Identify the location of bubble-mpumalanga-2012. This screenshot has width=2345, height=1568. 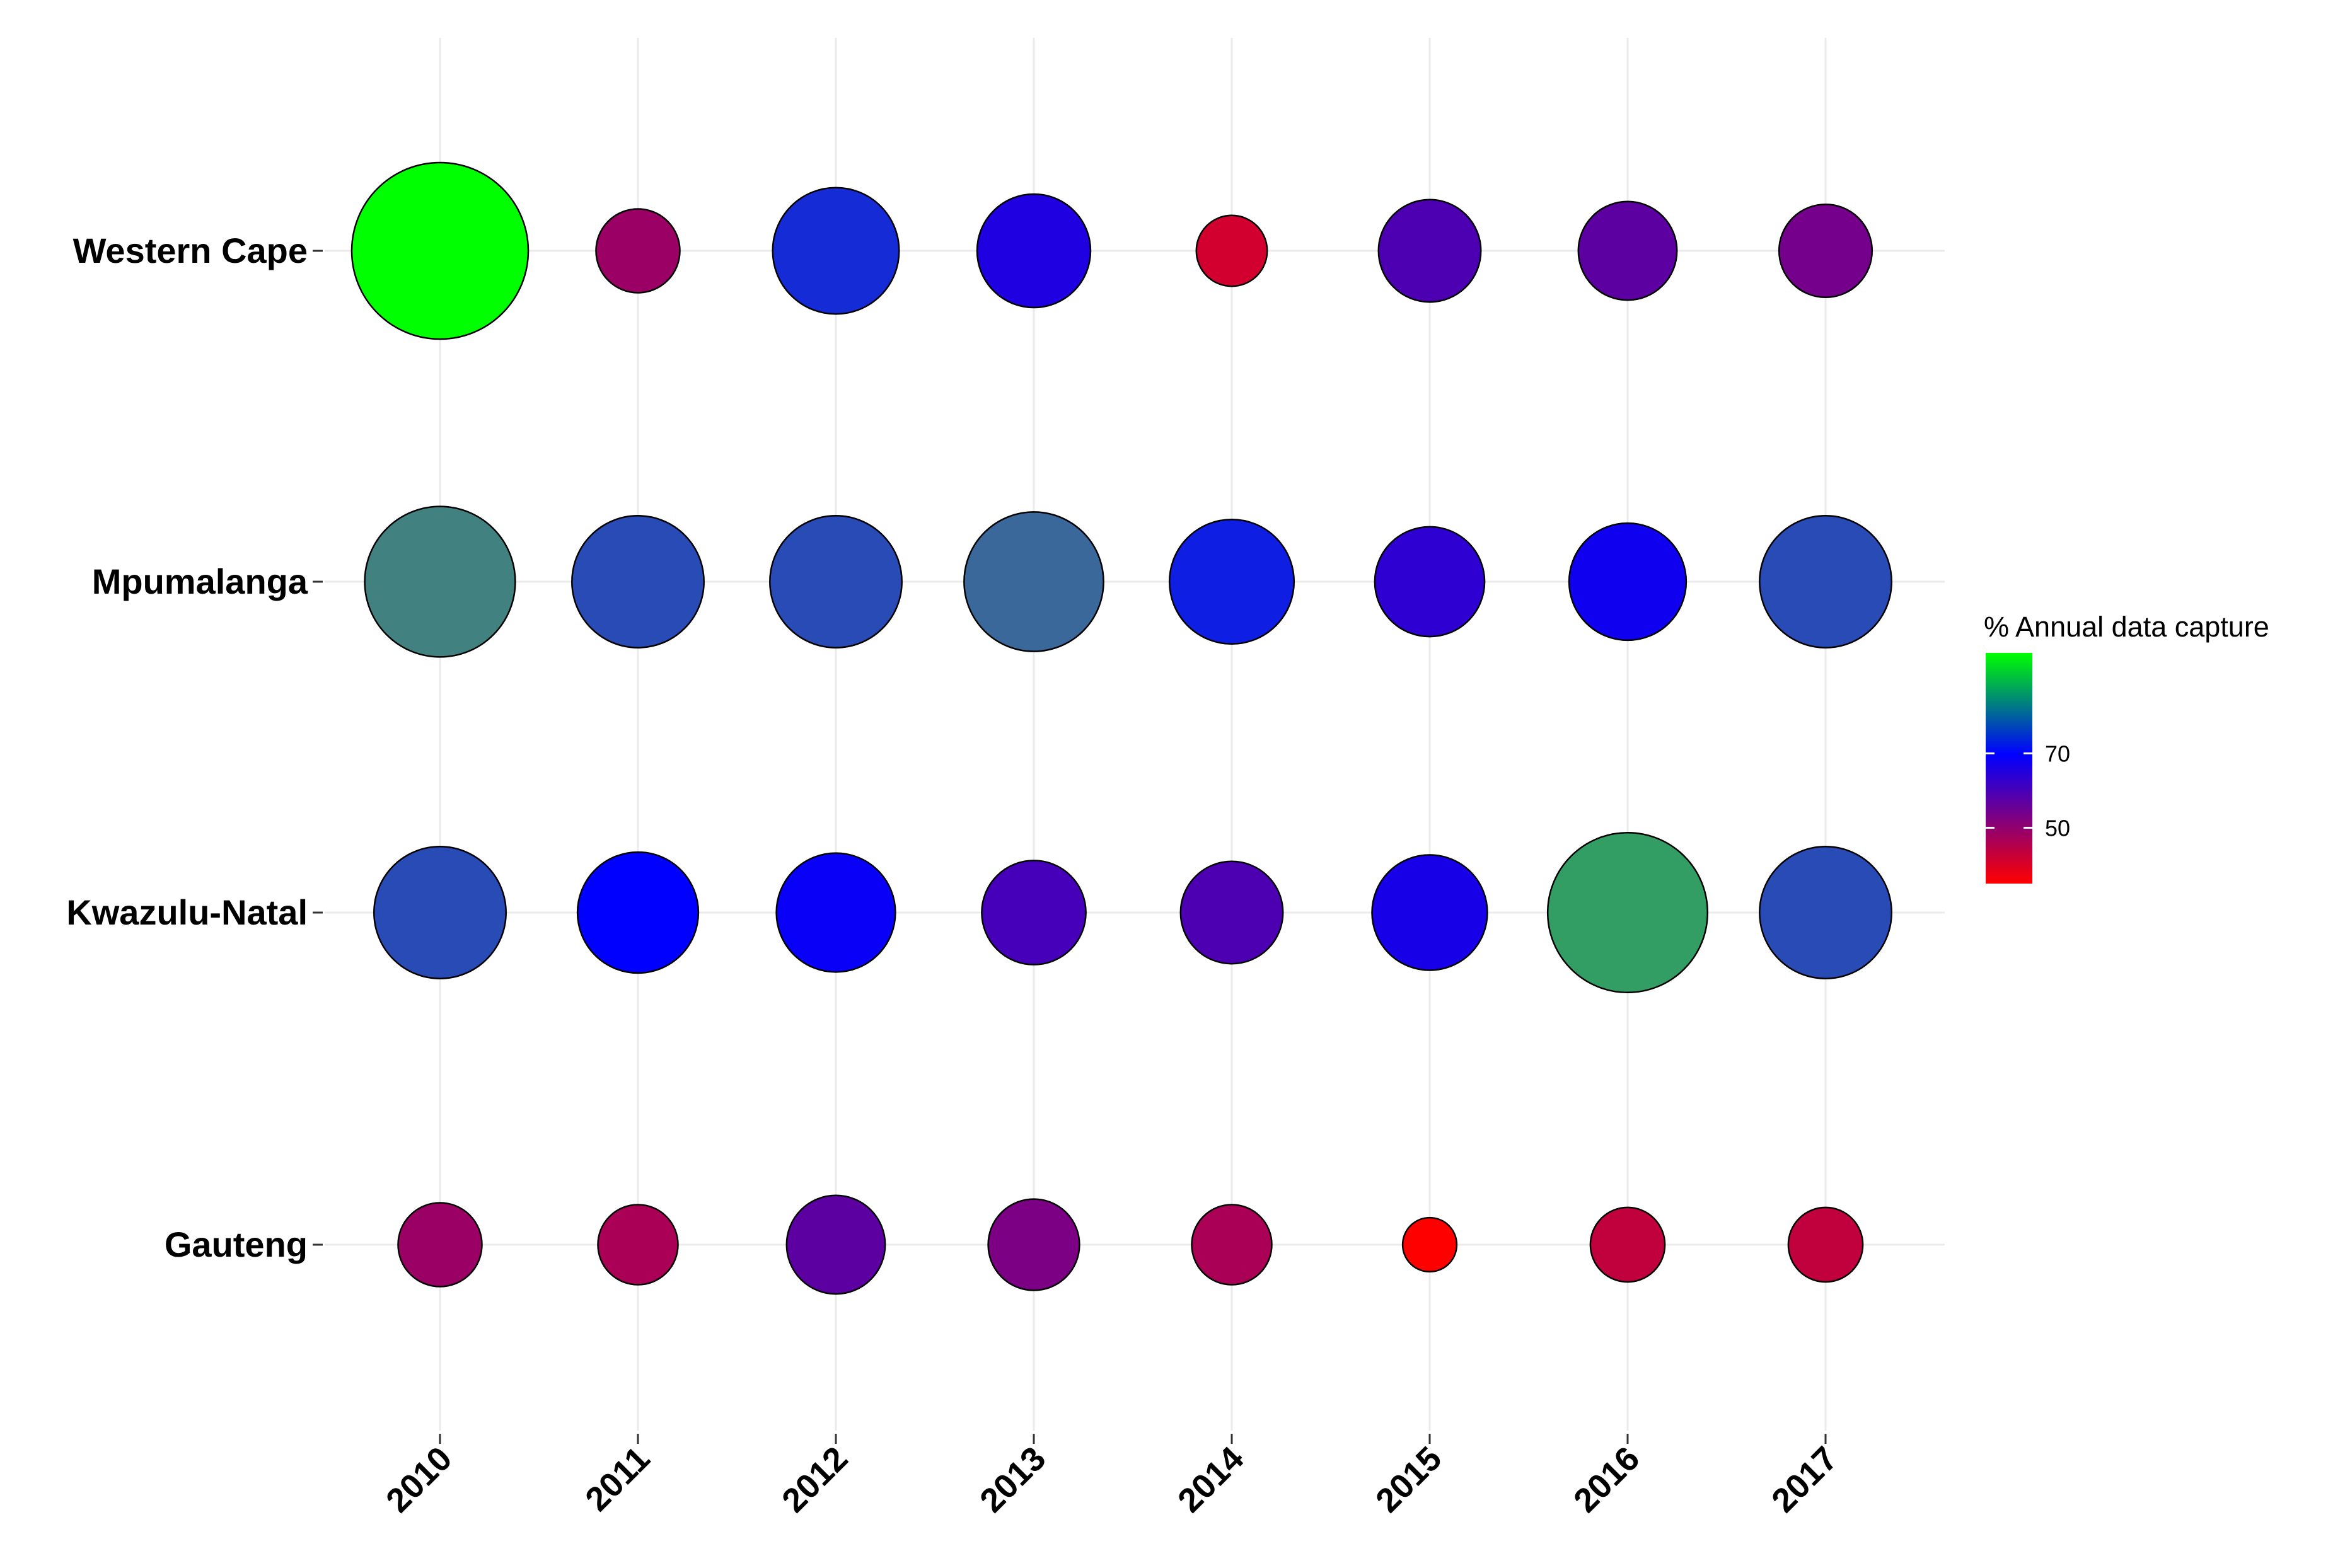
(836, 582).